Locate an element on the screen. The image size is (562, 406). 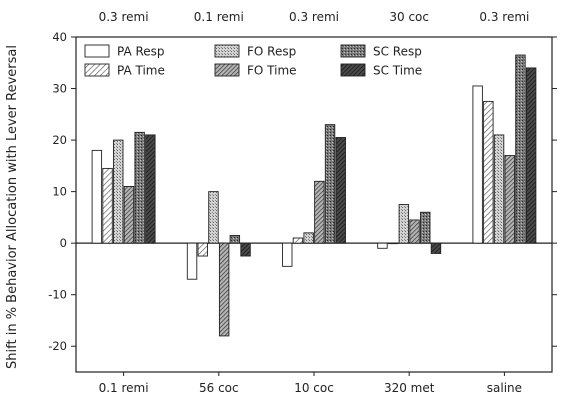
legend-label: FO Resp is located at coordinates (271, 52).